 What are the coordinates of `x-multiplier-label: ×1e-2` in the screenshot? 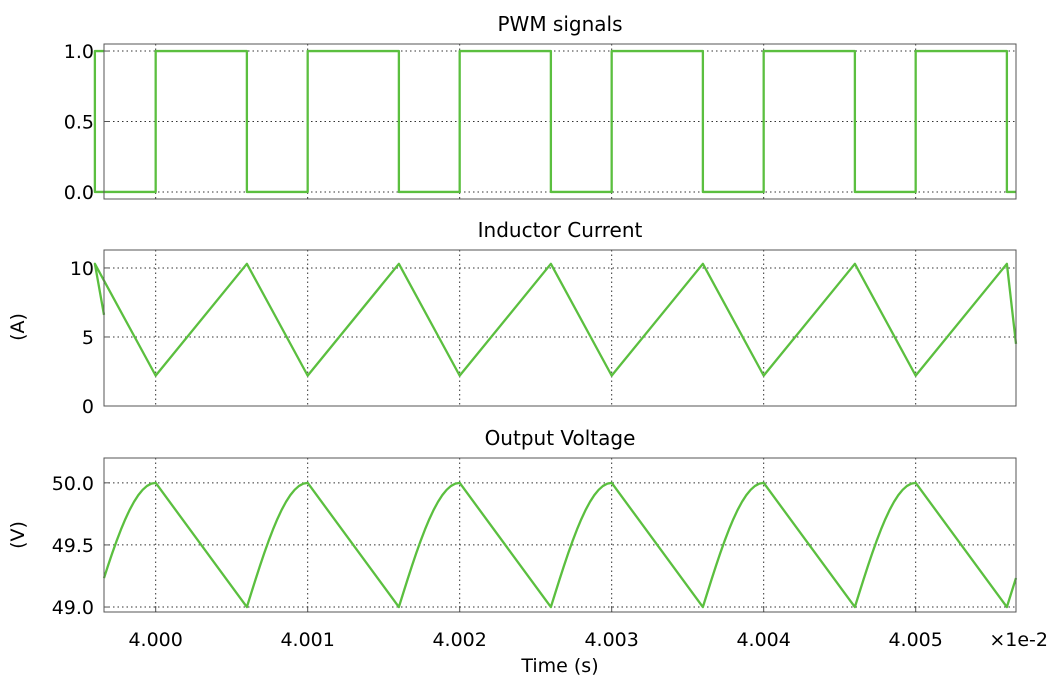 It's located at (1018, 640).